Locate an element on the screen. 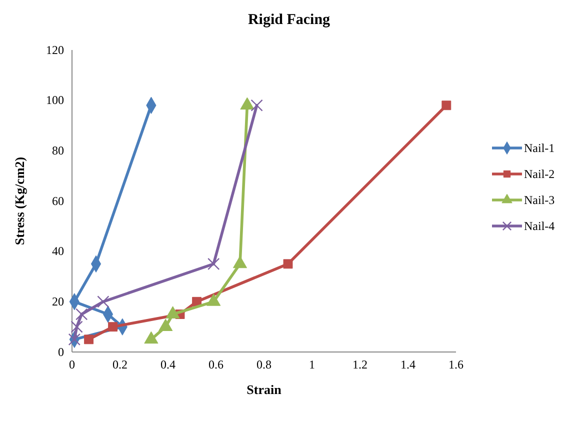 The height and width of the screenshot is (421, 579). y-tick-label: 0 is located at coordinates (61, 351).